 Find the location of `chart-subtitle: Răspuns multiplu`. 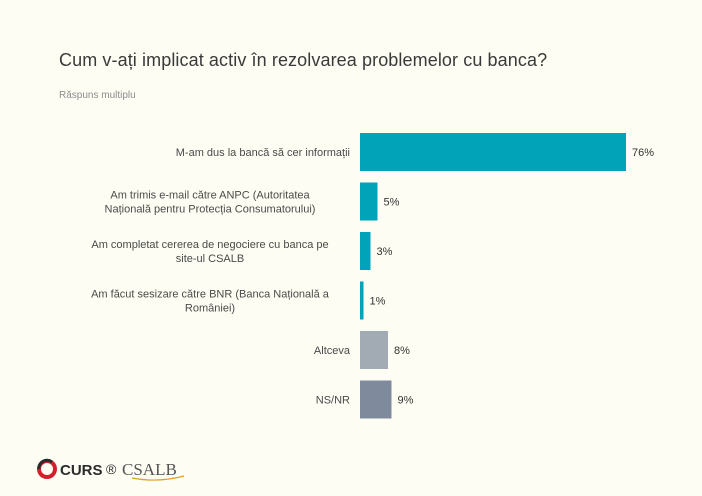

chart-subtitle: Răspuns multiplu is located at coordinates (97, 95).